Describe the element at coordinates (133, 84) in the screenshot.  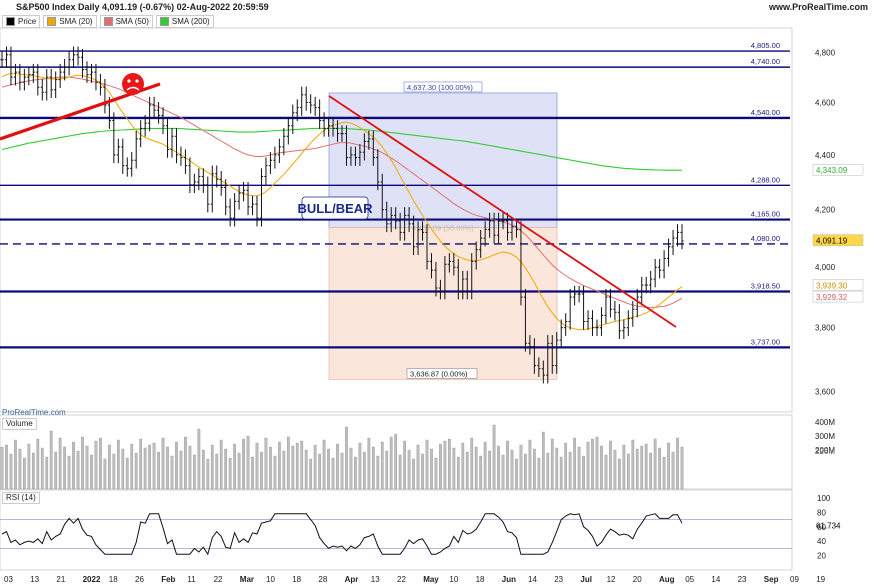
I see `sad-face-icon` at that location.